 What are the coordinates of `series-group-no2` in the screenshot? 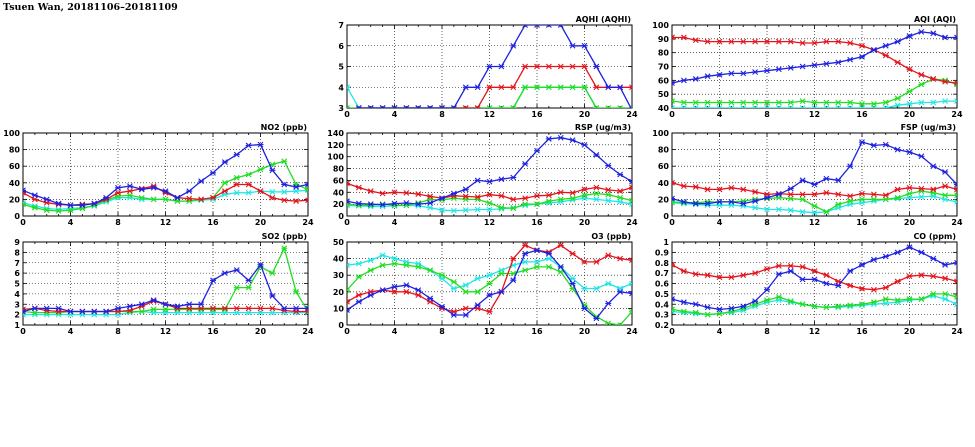 It's located at (165, 177).